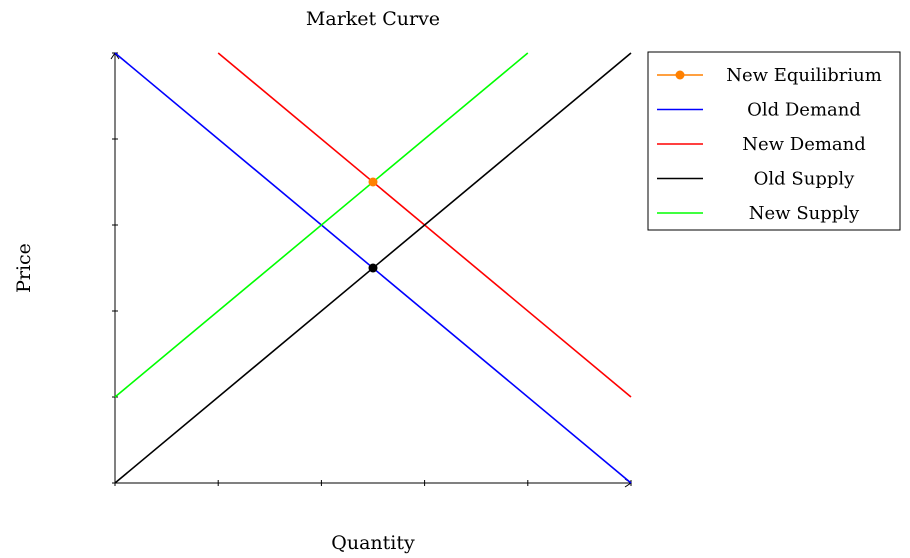 This screenshot has width=910, height=558. Describe the element at coordinates (804, 75) in the screenshot. I see `legend-label-new-equilibrium: New Equilibrium` at that location.